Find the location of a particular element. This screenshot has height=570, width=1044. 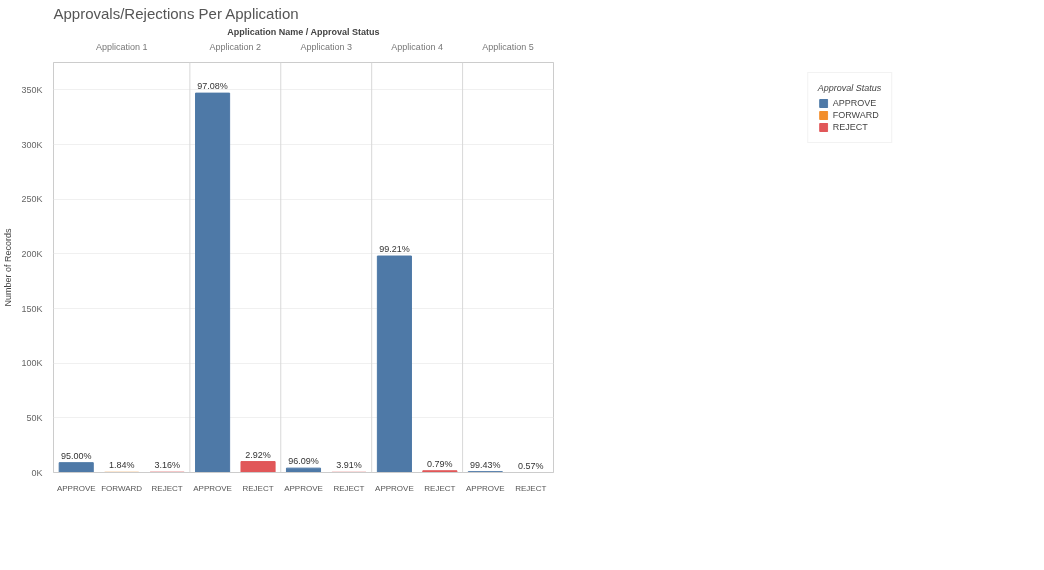

chart-title: Approvals/Rejections Per Application is located at coordinates (176, 13).